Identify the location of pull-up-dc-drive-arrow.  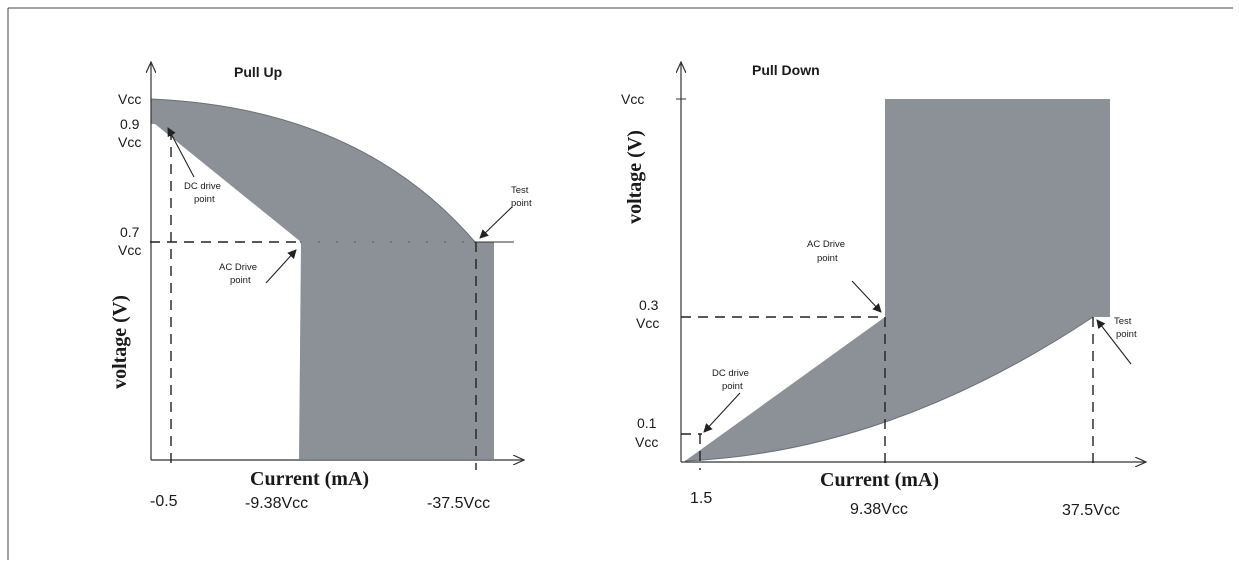
(181, 152).